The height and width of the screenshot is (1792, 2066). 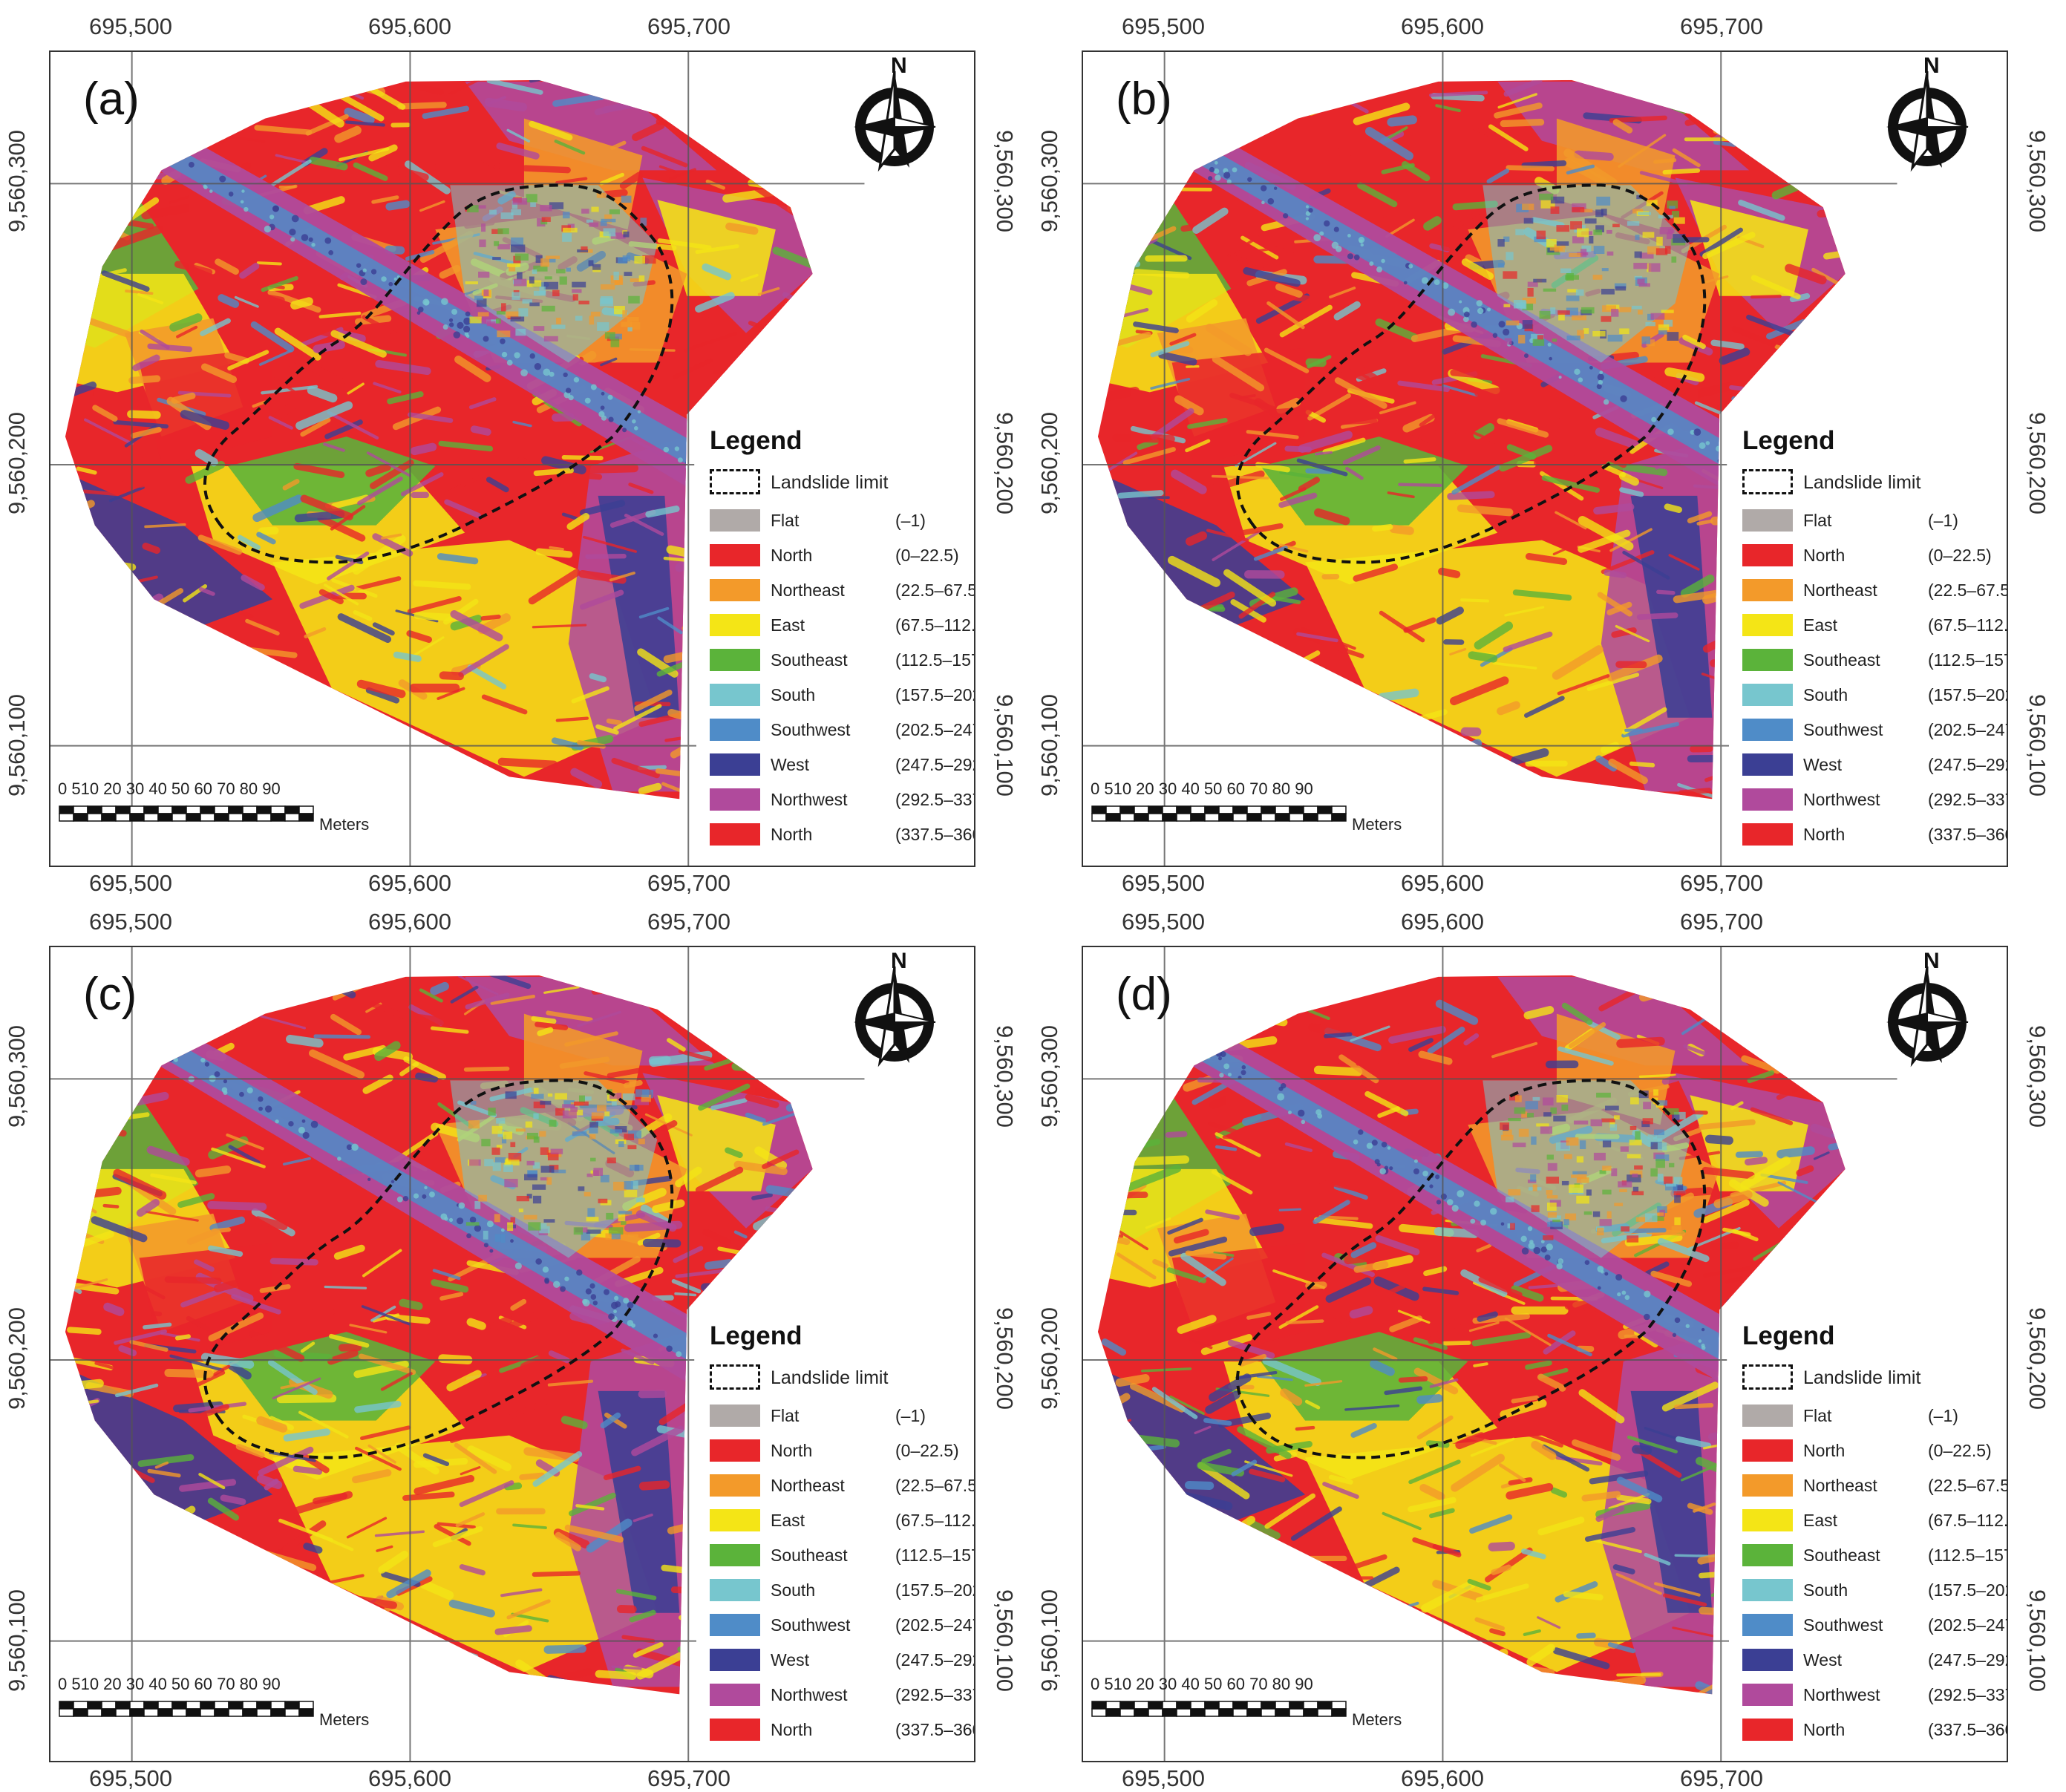 I want to click on legend-class-range: (0–22.5), so click(x=927, y=556).